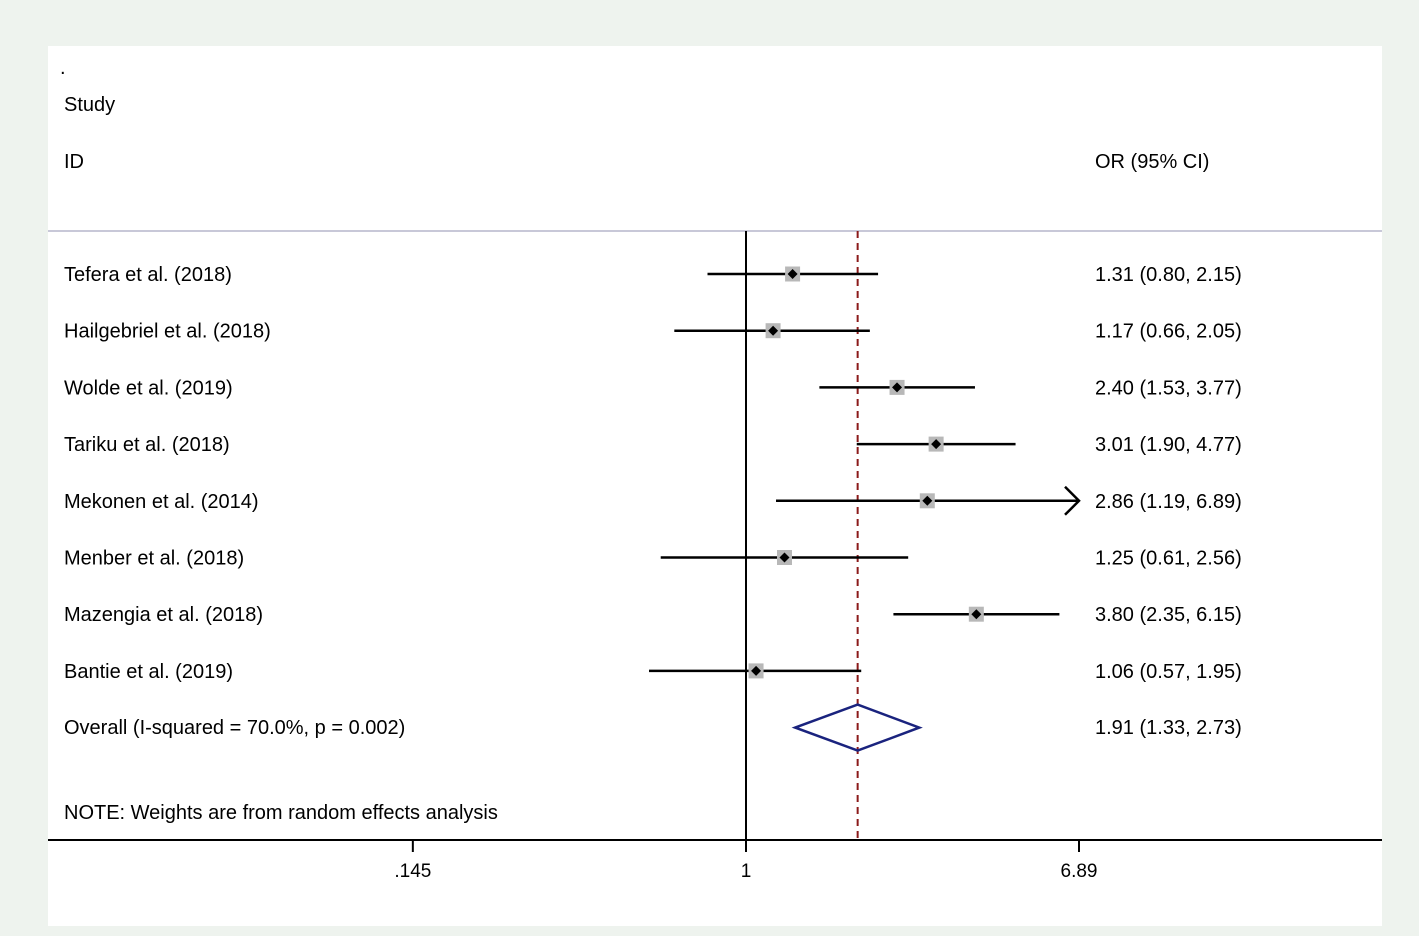 This screenshot has height=936, width=1419. I want to click on overall-diamond, so click(857, 727).